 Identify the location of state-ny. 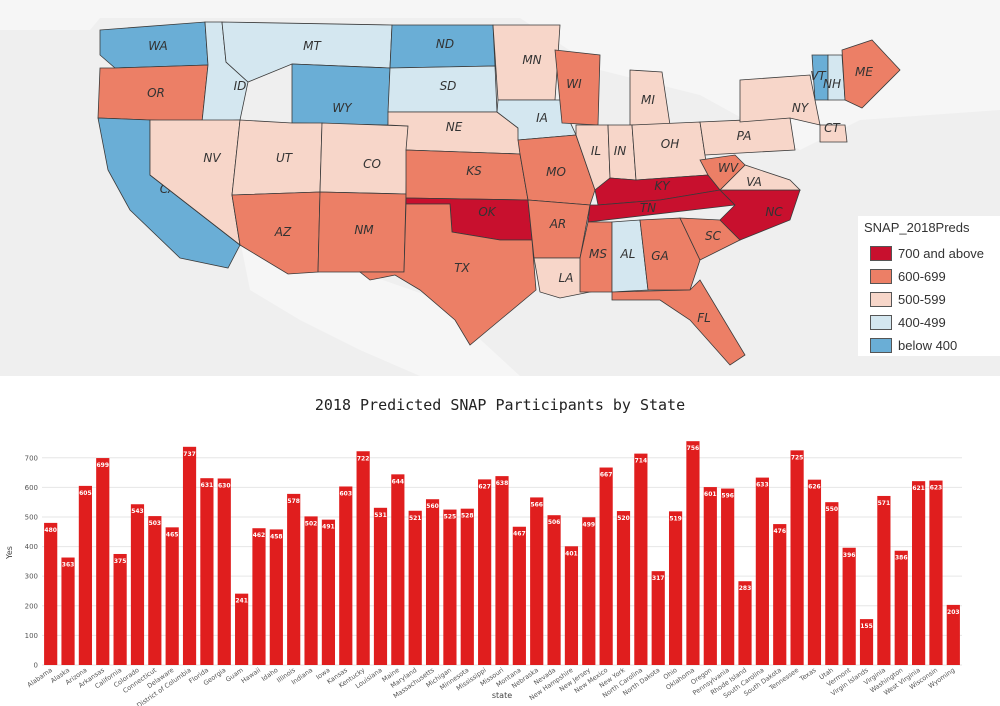
(780, 100).